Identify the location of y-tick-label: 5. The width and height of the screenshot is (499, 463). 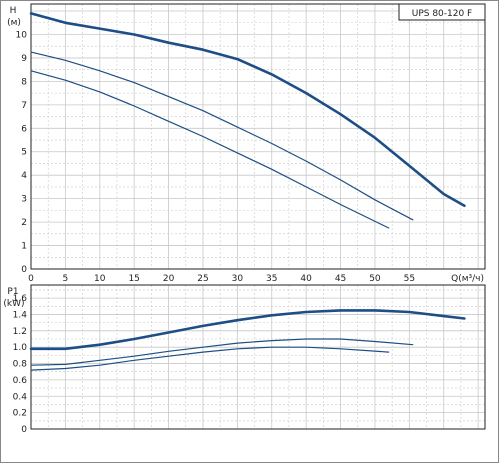
(24, 153).